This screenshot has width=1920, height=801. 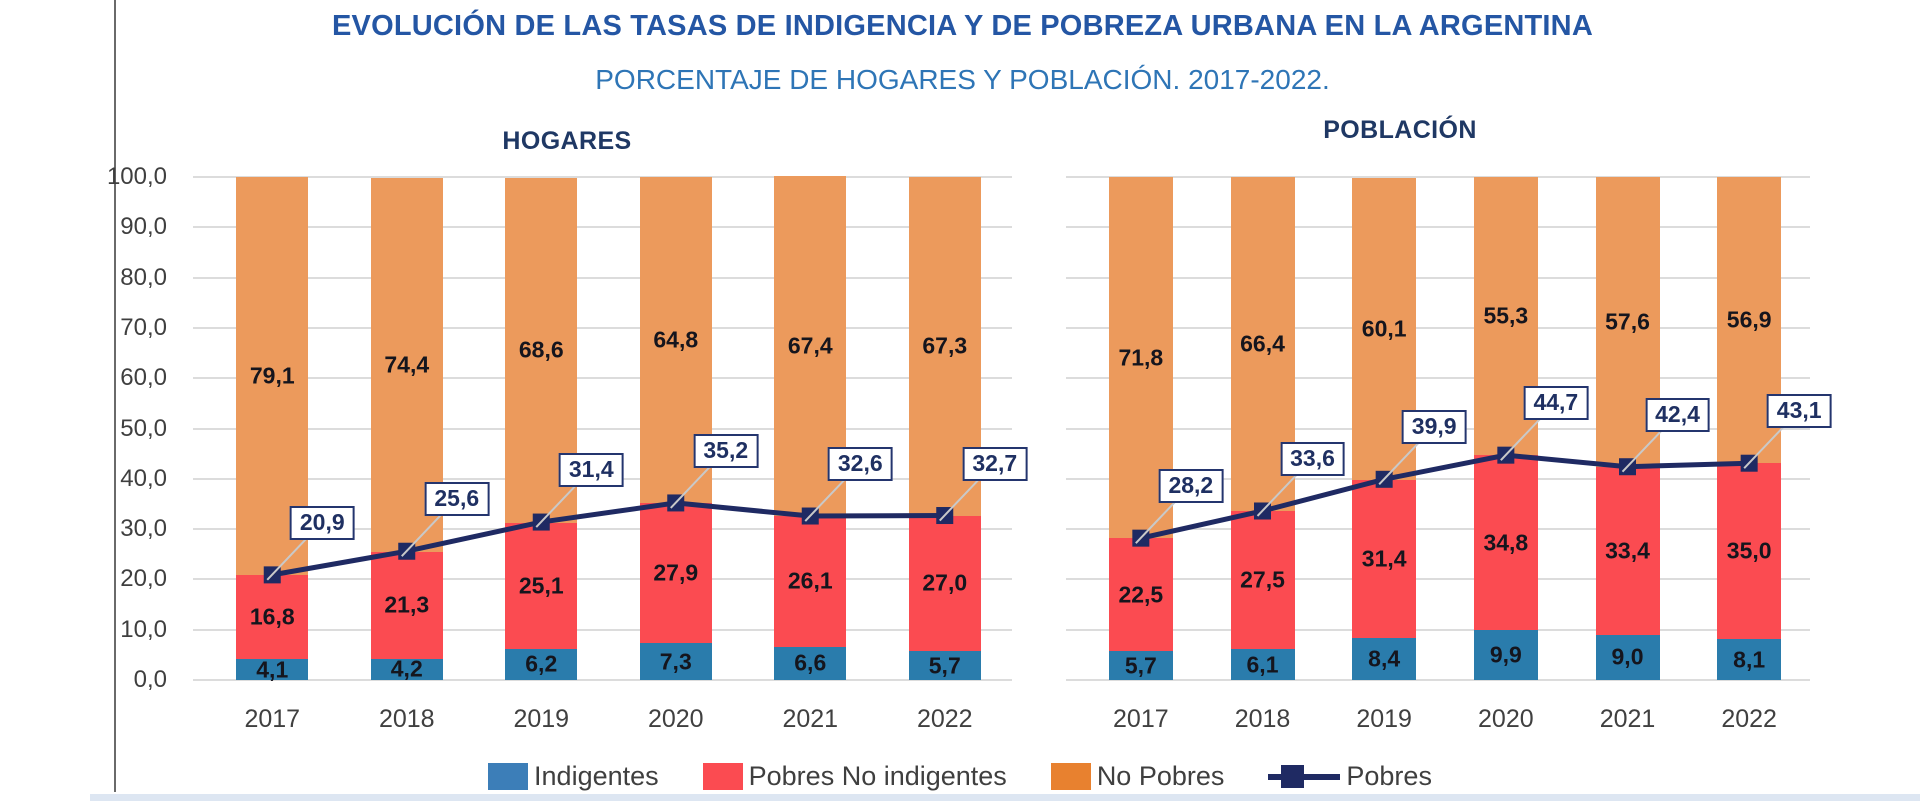 I want to click on chart-title-hogares: HOGARES, so click(x=567, y=141).